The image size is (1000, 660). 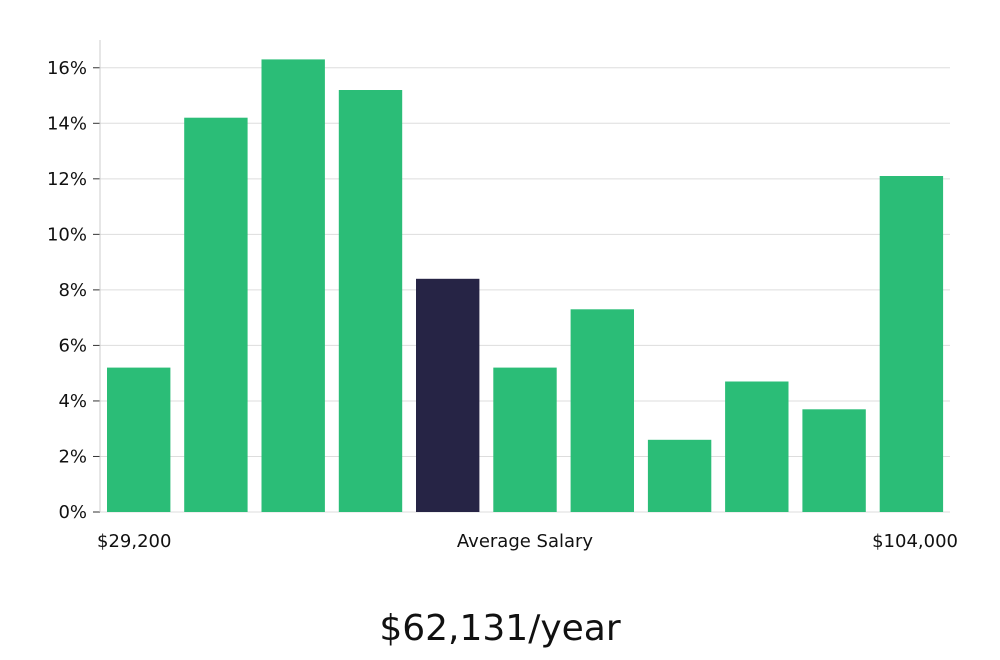 What do you see at coordinates (72, 345) in the screenshot?
I see `y-tick-label: 6%` at bounding box center [72, 345].